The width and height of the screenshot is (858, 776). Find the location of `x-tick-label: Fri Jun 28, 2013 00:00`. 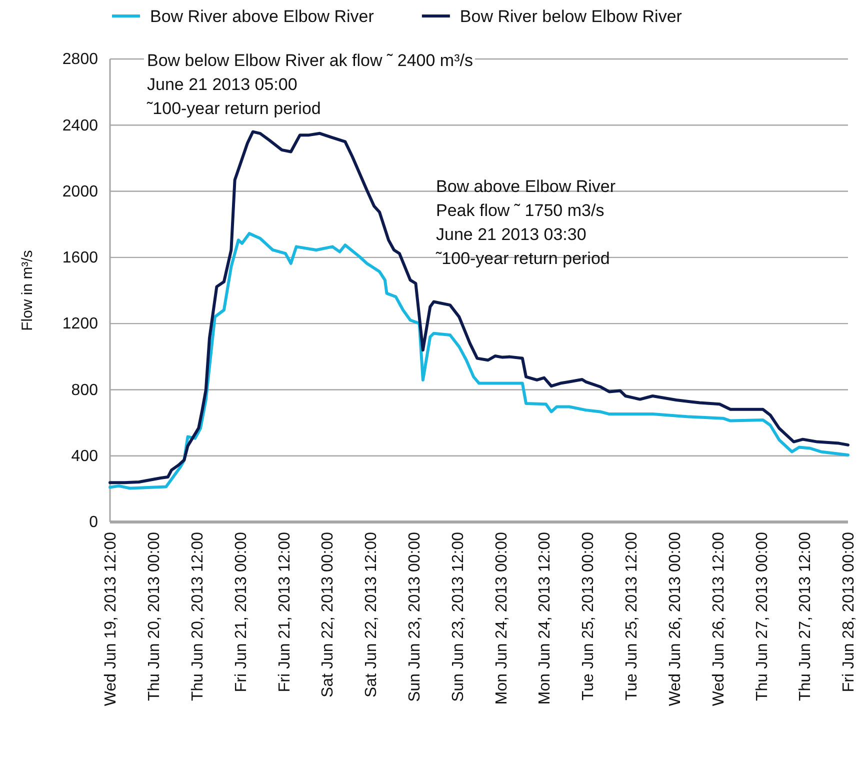

x-tick-label: Fri Jun 28, 2013 00:00 is located at coordinates (849, 612).